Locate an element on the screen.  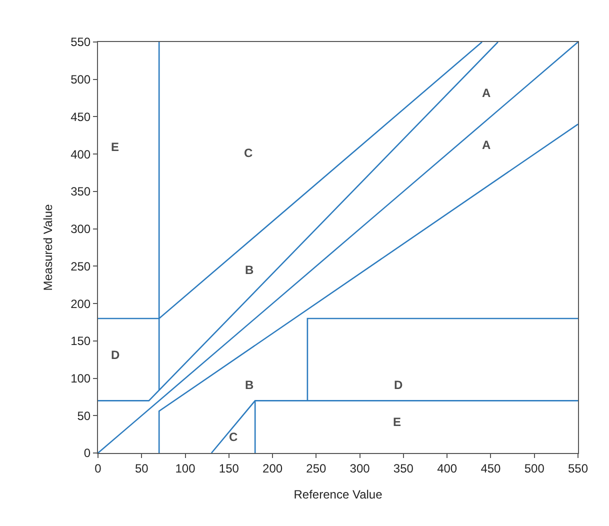
y-tick-label: 350 is located at coordinates (80, 191).